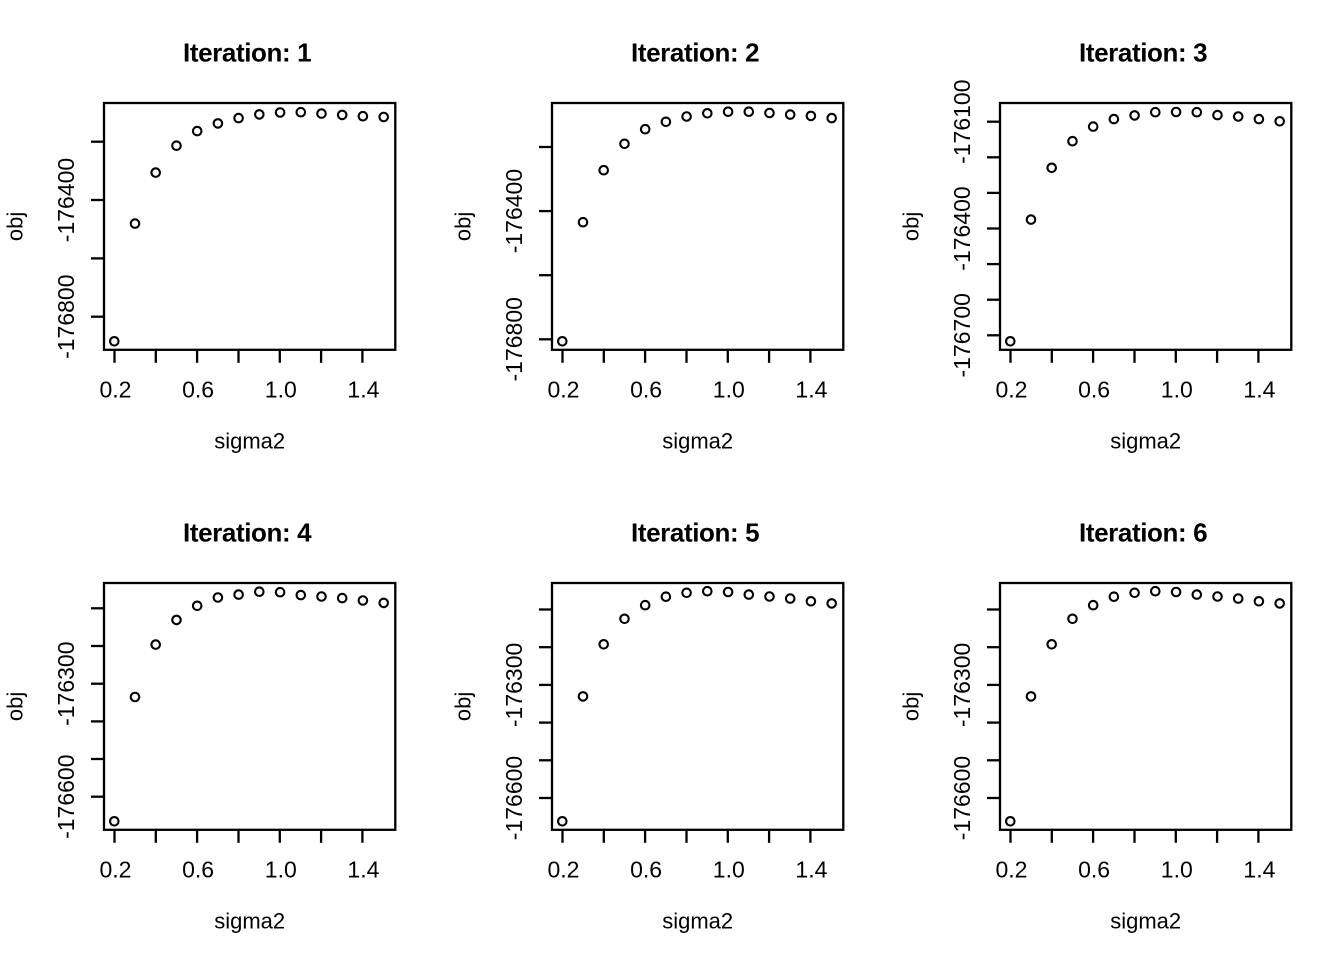  Describe the element at coordinates (247, 53) in the screenshot. I see `svg-text: Iteration: 1` at that location.